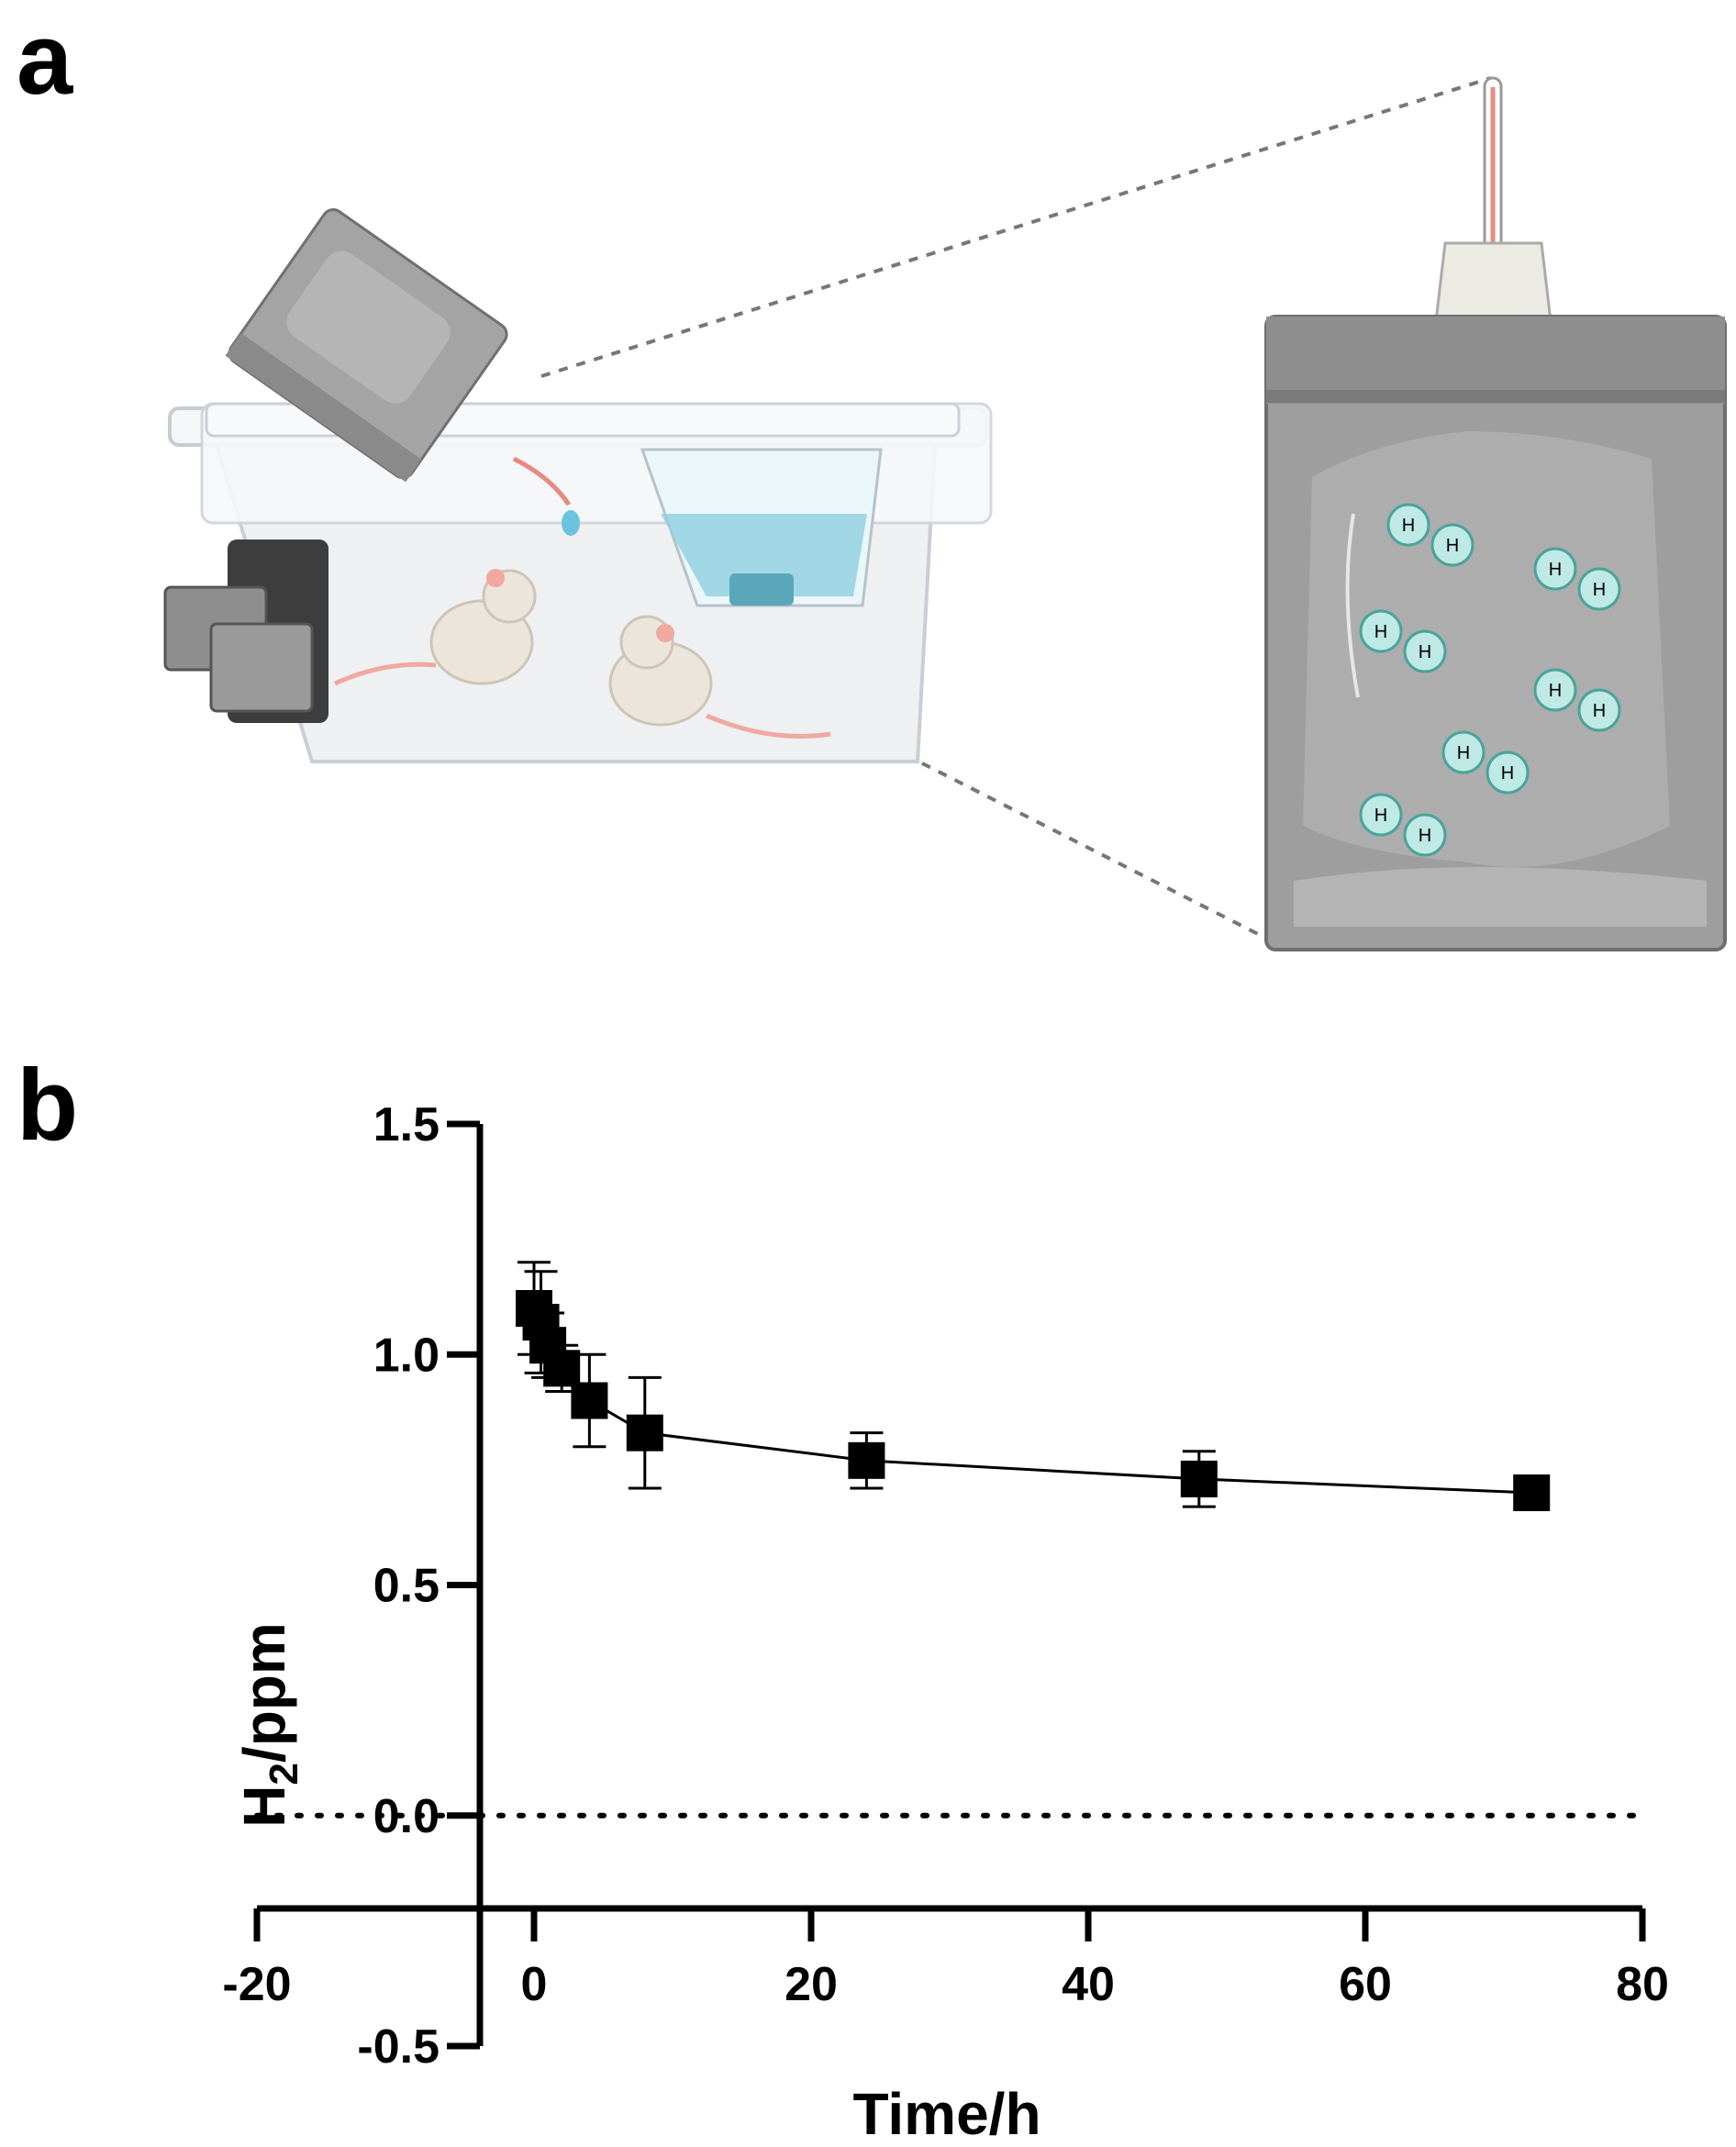 The height and width of the screenshot is (2147, 1736). Describe the element at coordinates (45, 59) in the screenshot. I see `panel-label-a: a` at that location.